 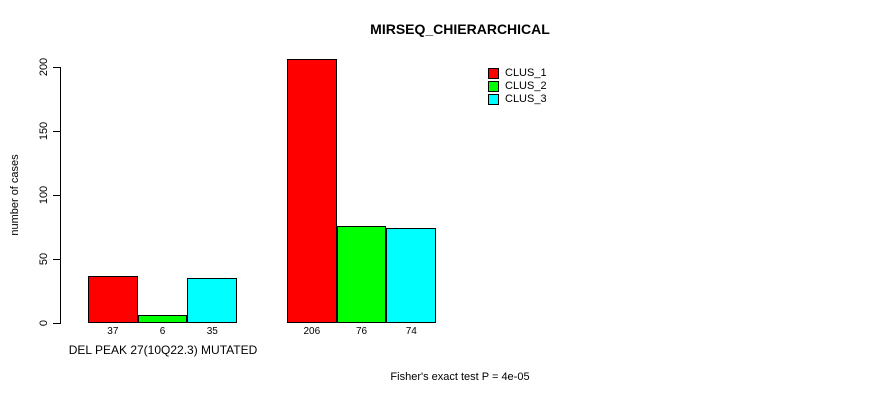 I want to click on legend-item-clus_3: CLUS_3, so click(x=517, y=99).